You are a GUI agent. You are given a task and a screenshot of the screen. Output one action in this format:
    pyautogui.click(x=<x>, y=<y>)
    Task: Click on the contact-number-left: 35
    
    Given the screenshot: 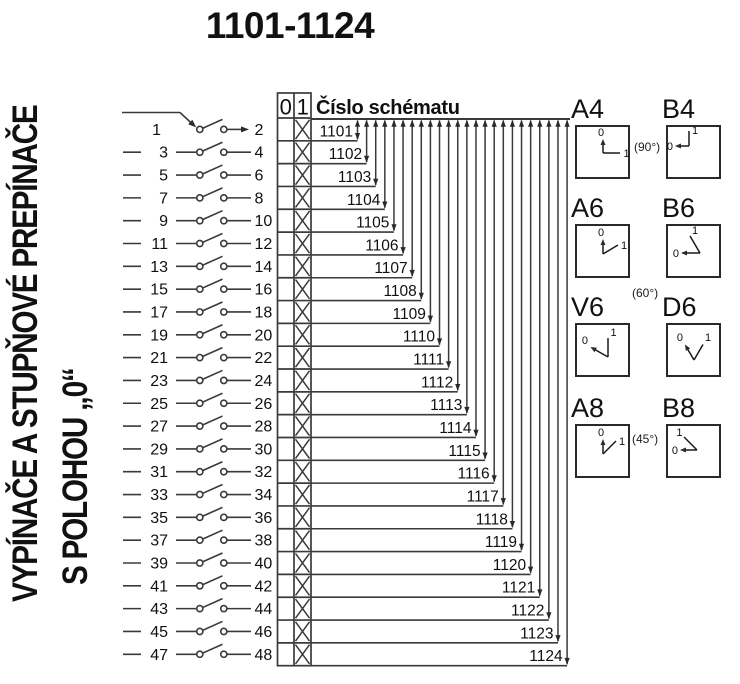 What is the action you would take?
    pyautogui.click(x=159, y=518)
    